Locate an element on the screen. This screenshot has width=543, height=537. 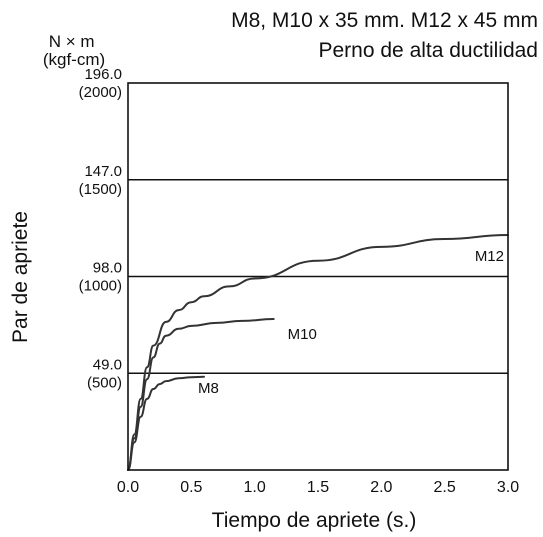
y-tick-sublabel-3: (2000) is located at coordinates (100, 92).